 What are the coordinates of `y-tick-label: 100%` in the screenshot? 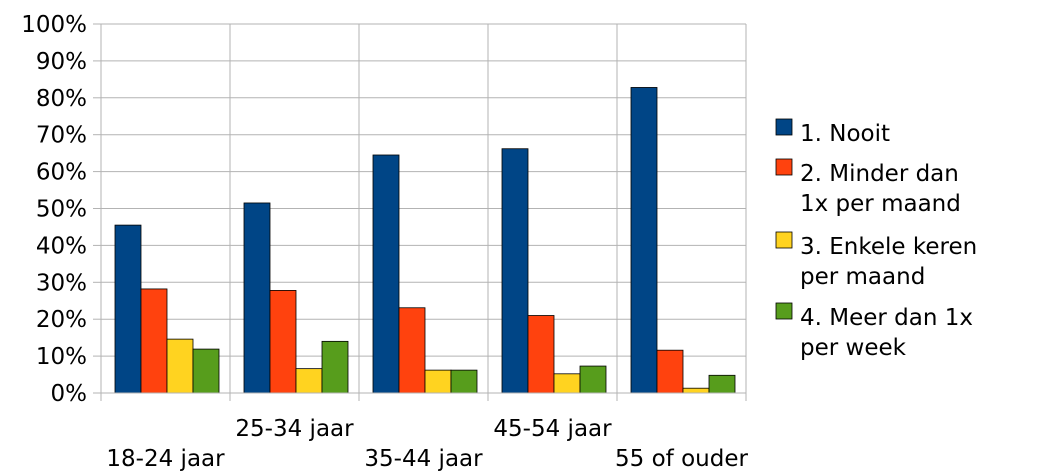 It's located at (54, 25).